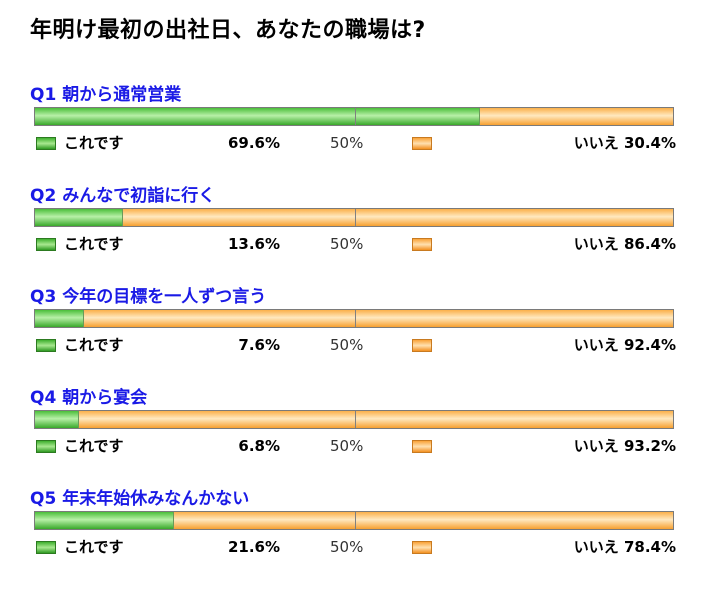  Describe the element at coordinates (89, 398) in the screenshot. I see `question-label: Q4 朝から宴会` at that location.